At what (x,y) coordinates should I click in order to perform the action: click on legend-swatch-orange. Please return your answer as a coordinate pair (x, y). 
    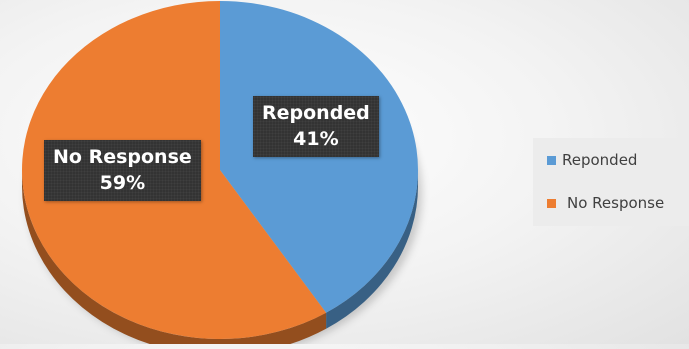
    Looking at the image, I should click on (551, 203).